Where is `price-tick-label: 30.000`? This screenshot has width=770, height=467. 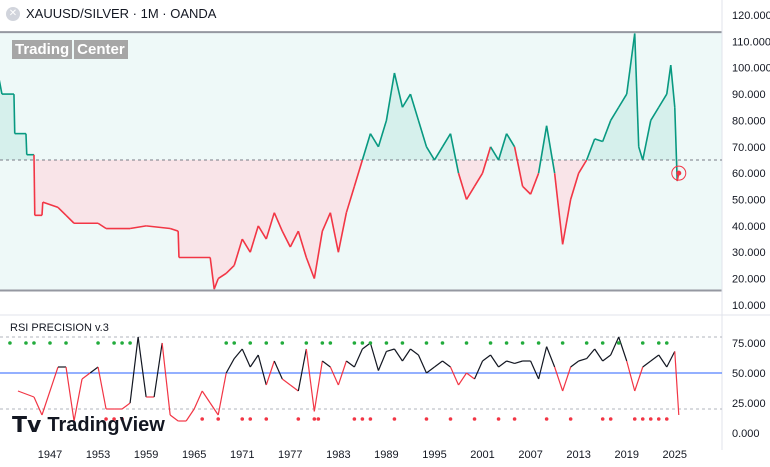
price-tick-label: 30.000 is located at coordinates (749, 253).